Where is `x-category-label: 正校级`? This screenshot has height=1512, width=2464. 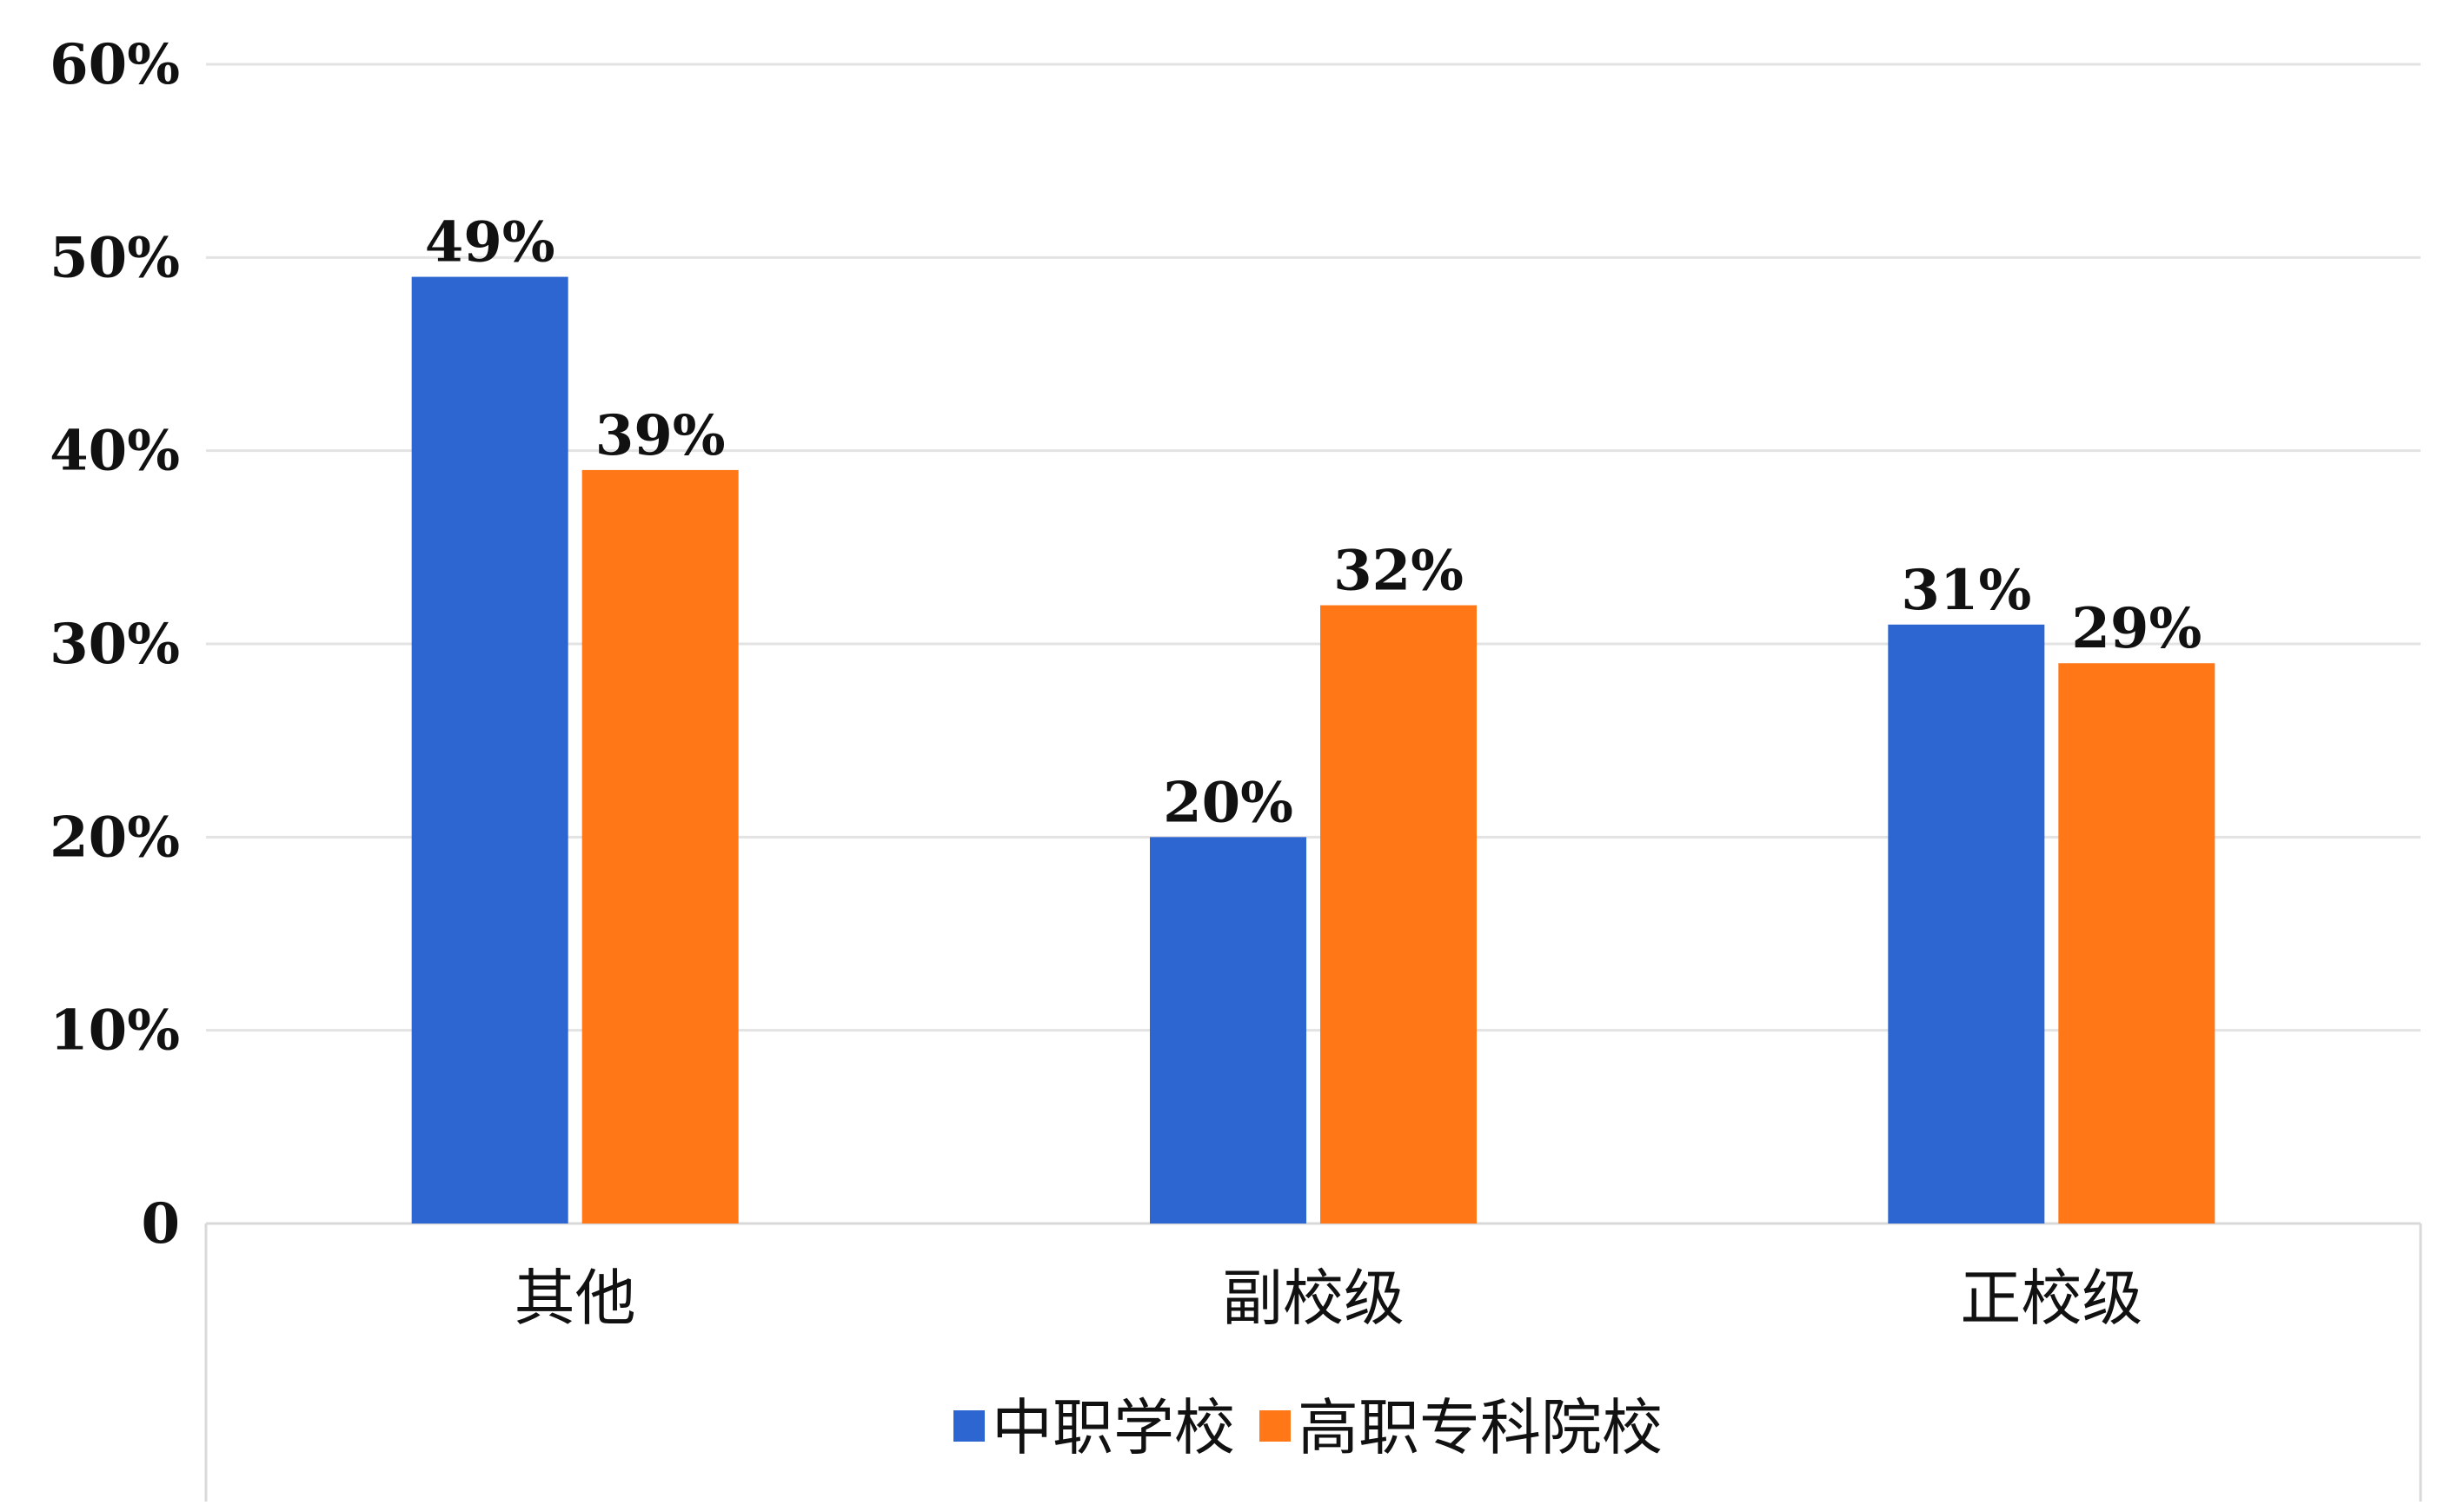
x-category-label: 正校级 is located at coordinates (2051, 1298).